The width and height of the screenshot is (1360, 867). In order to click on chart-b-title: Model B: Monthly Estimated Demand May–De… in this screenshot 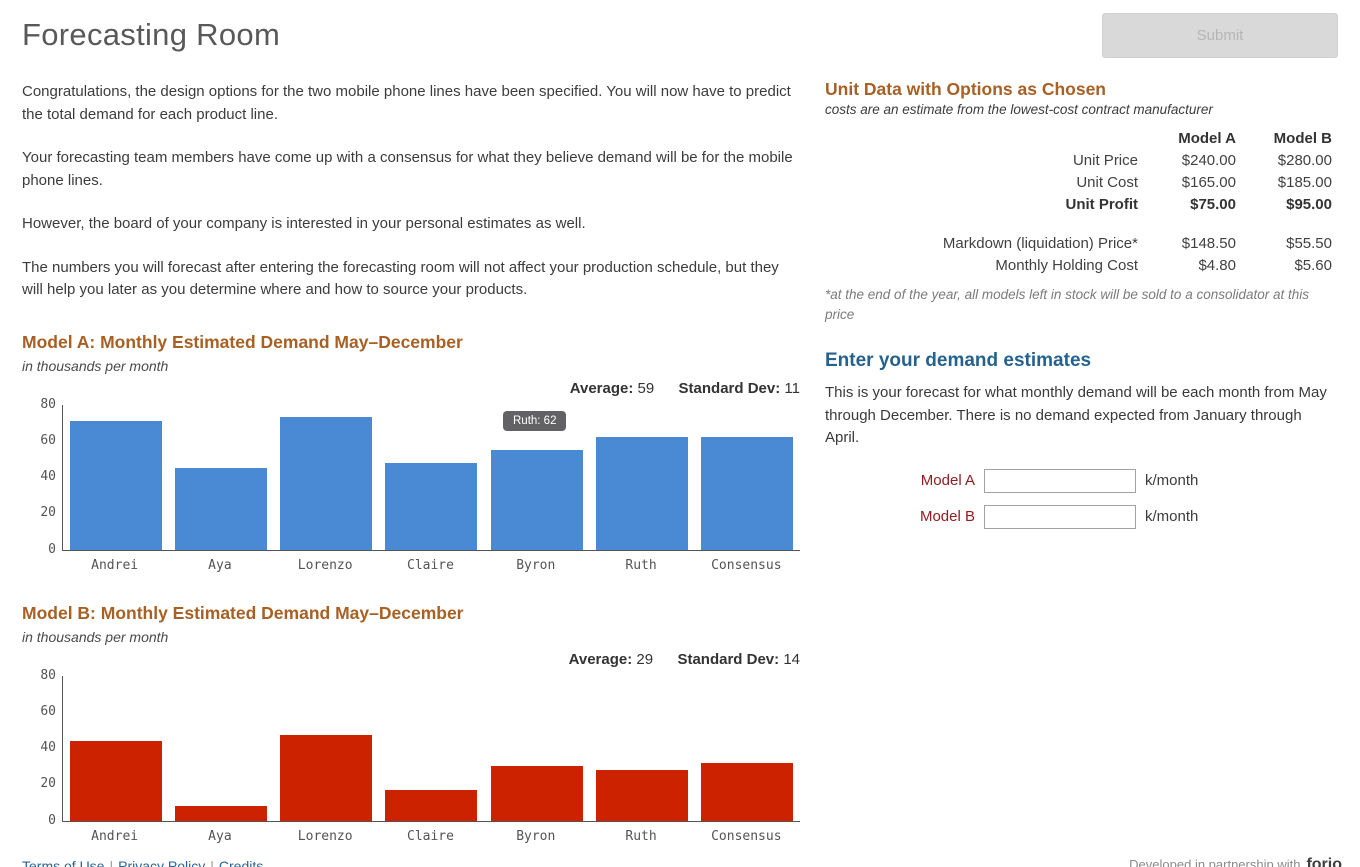, I will do `click(243, 612)`.